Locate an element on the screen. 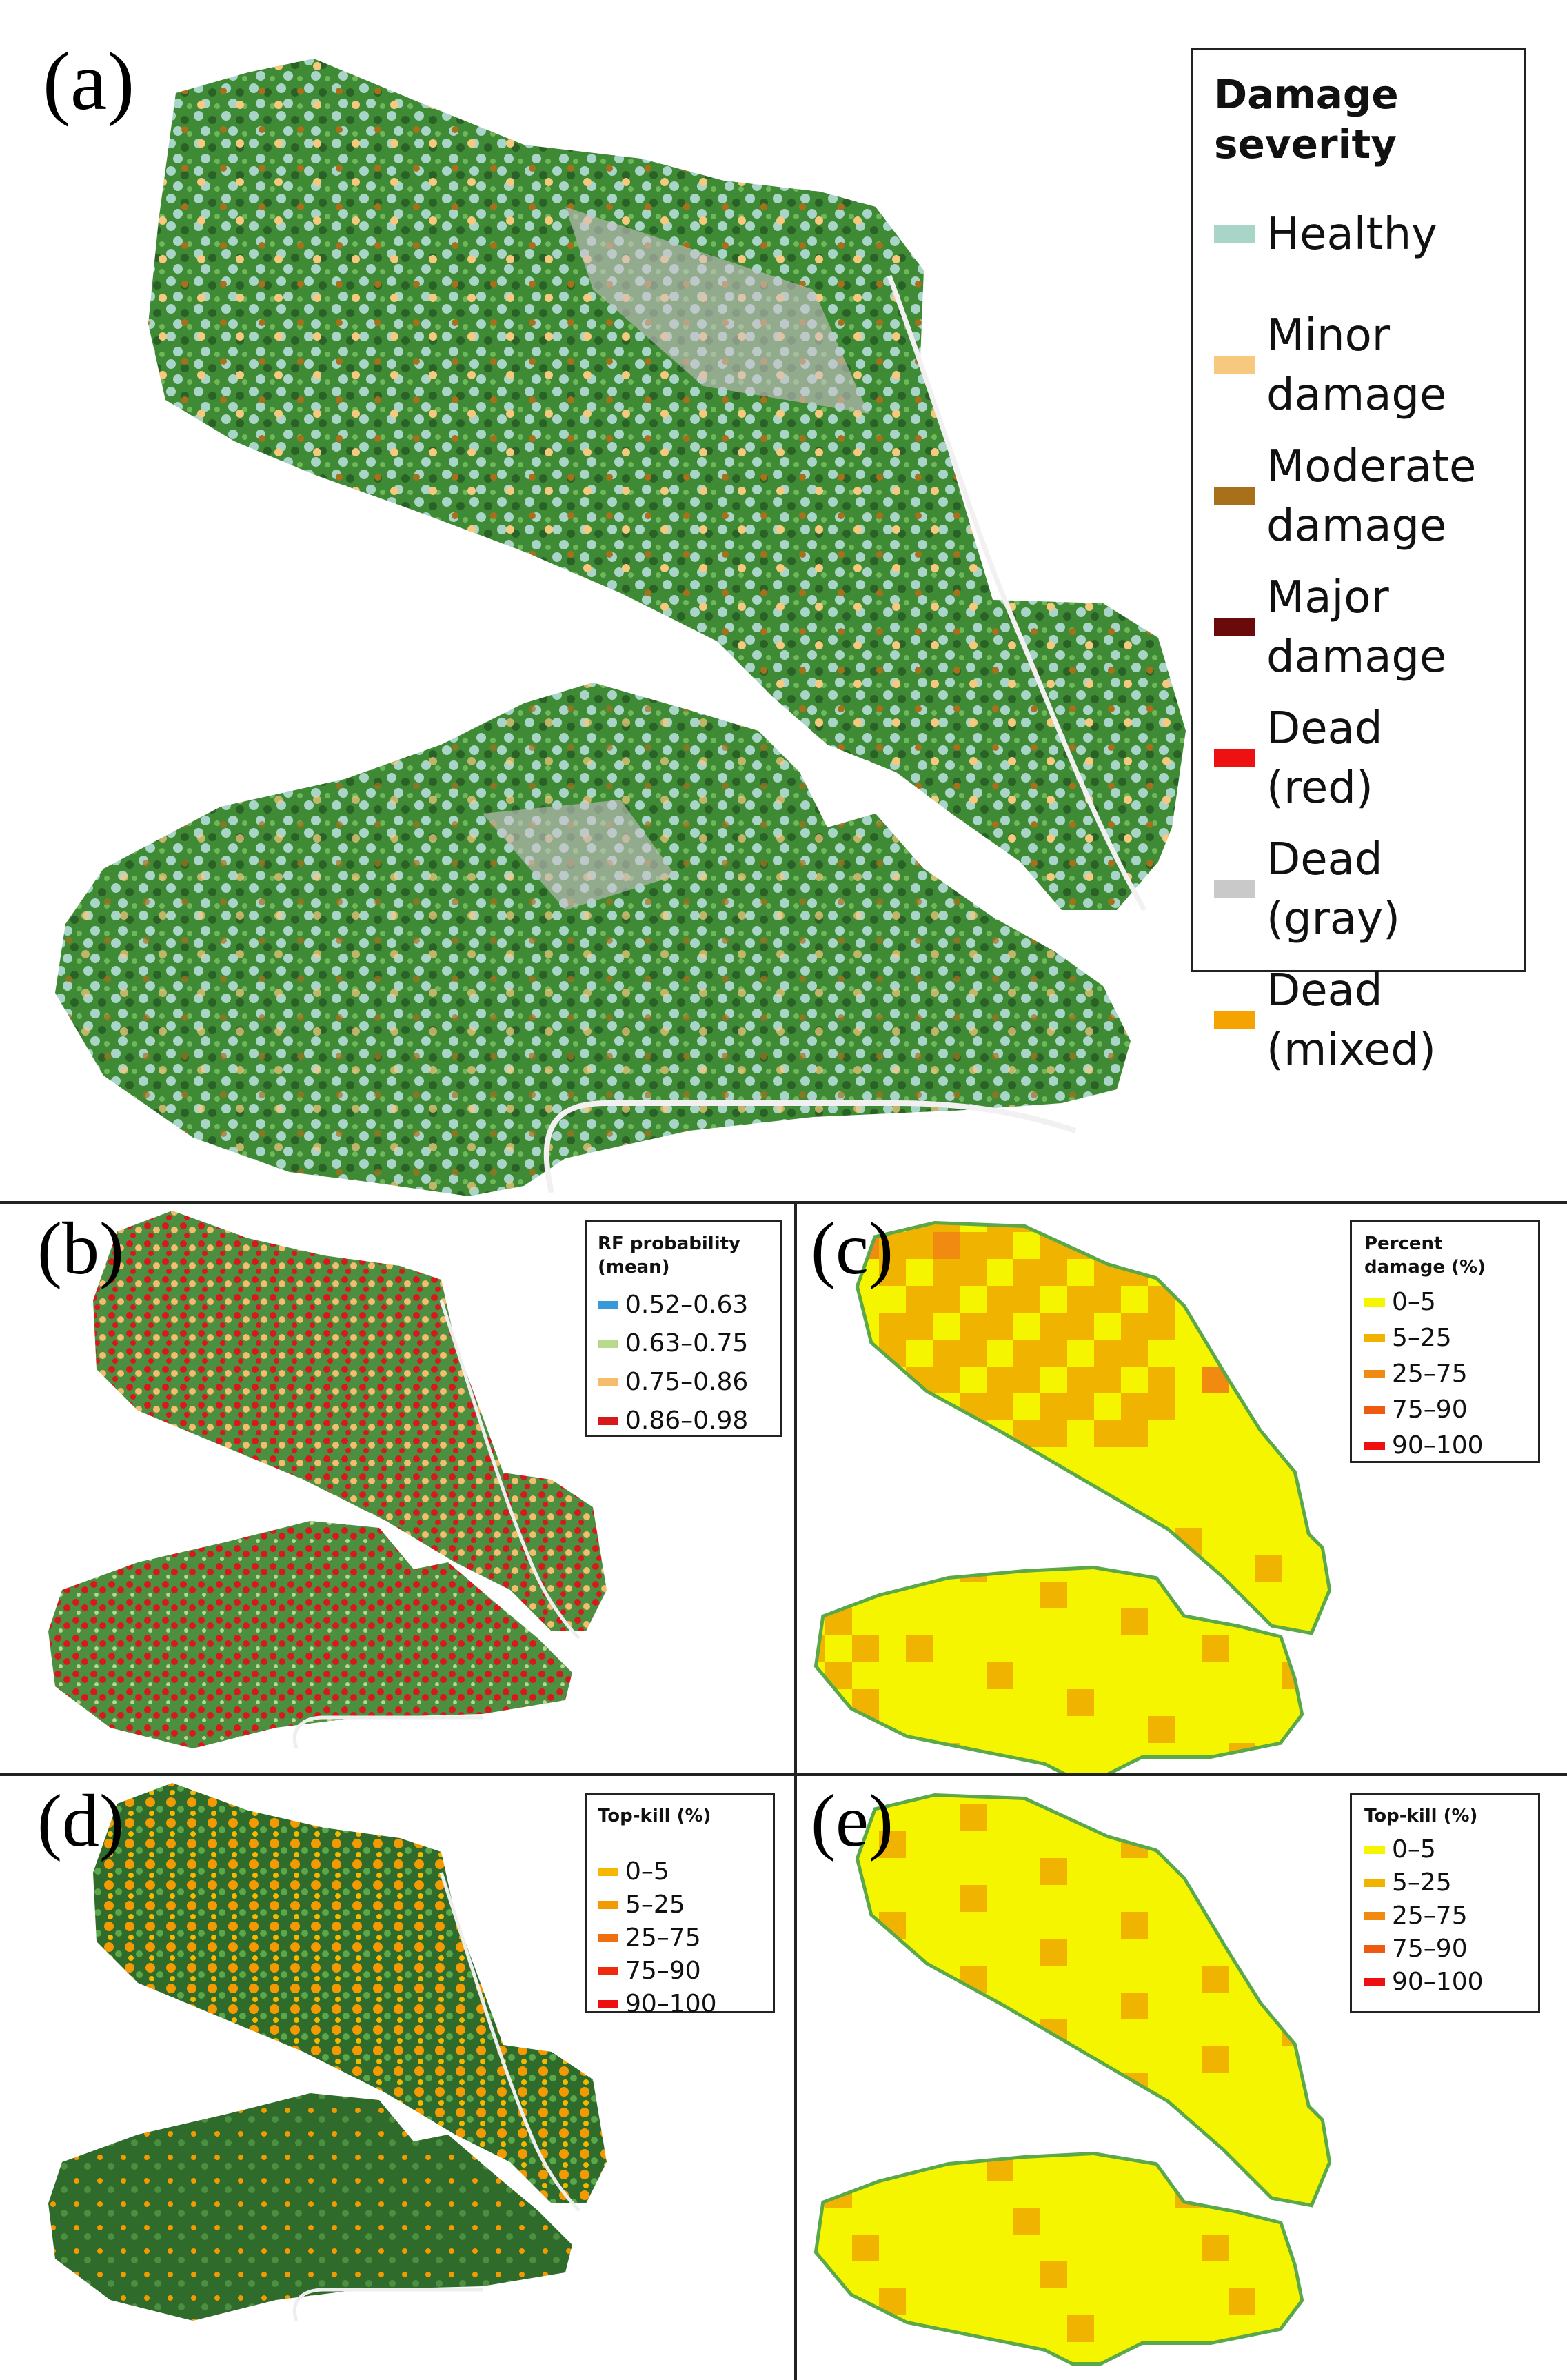 The width and height of the screenshot is (1567, 2380). legend-item-healthy: Healthy is located at coordinates (1369, 234).